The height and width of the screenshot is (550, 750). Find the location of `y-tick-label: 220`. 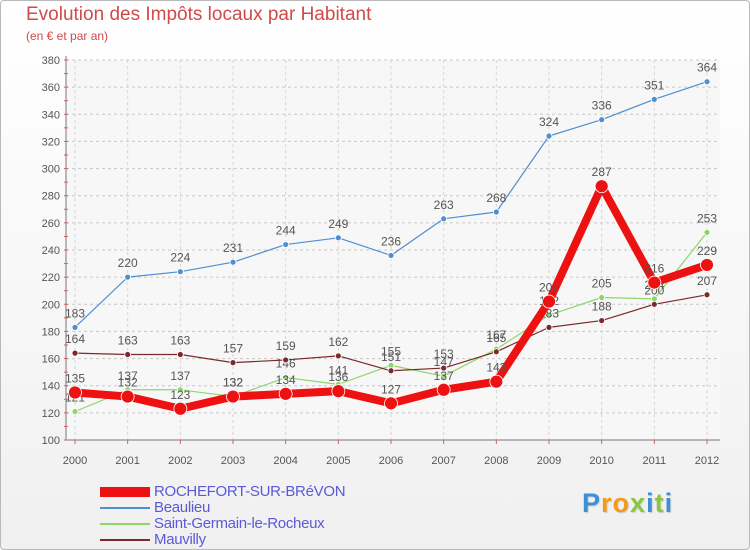

y-tick-label: 220 is located at coordinates (51, 278).